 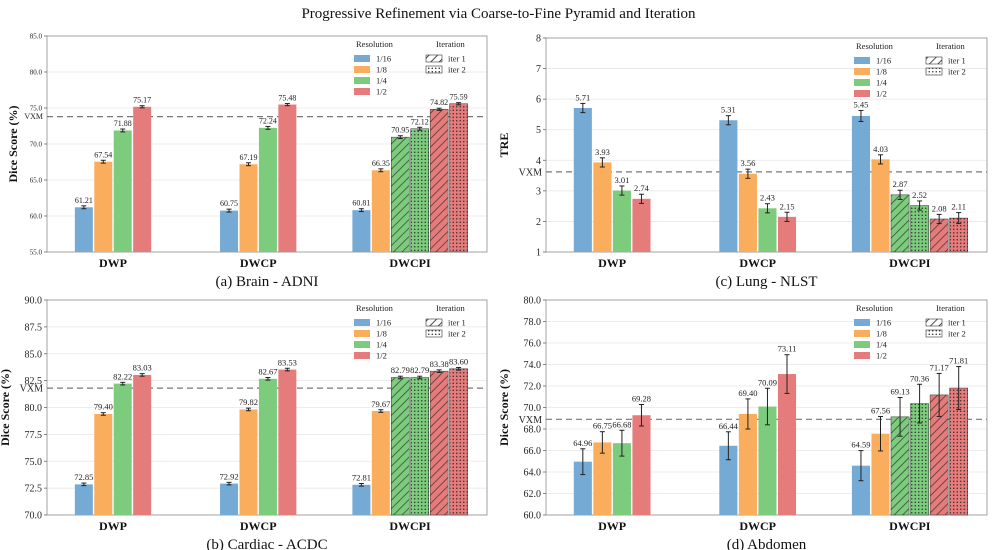 I want to click on data-label: 2.74, so click(x=642, y=188).